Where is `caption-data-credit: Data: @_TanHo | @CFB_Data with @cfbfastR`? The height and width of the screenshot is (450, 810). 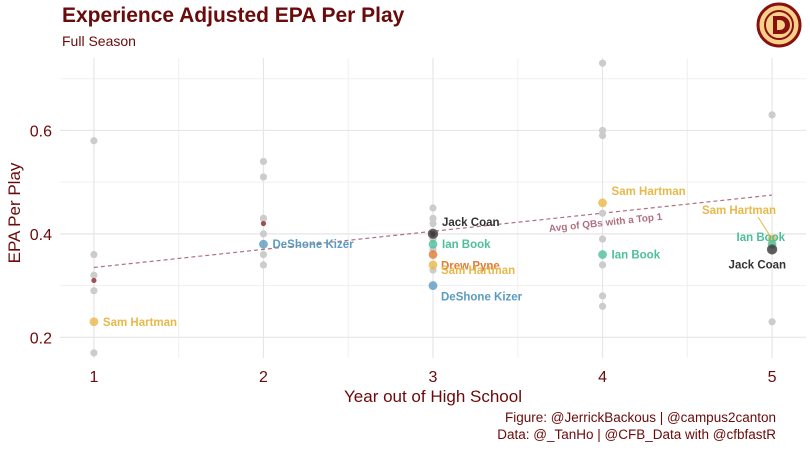
caption-data-credit: Data: @_TanHo | @CFB_Data with @cfbfastR is located at coordinates (636, 434).